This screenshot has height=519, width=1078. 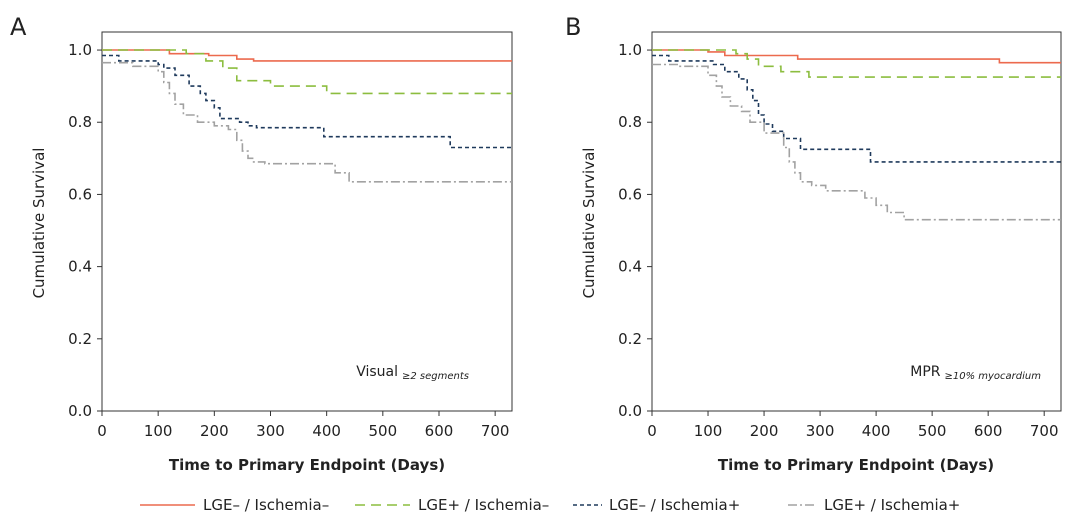 What do you see at coordinates (158, 431) in the screenshot?
I see `panel-a-x-tick-label: 100` at bounding box center [158, 431].